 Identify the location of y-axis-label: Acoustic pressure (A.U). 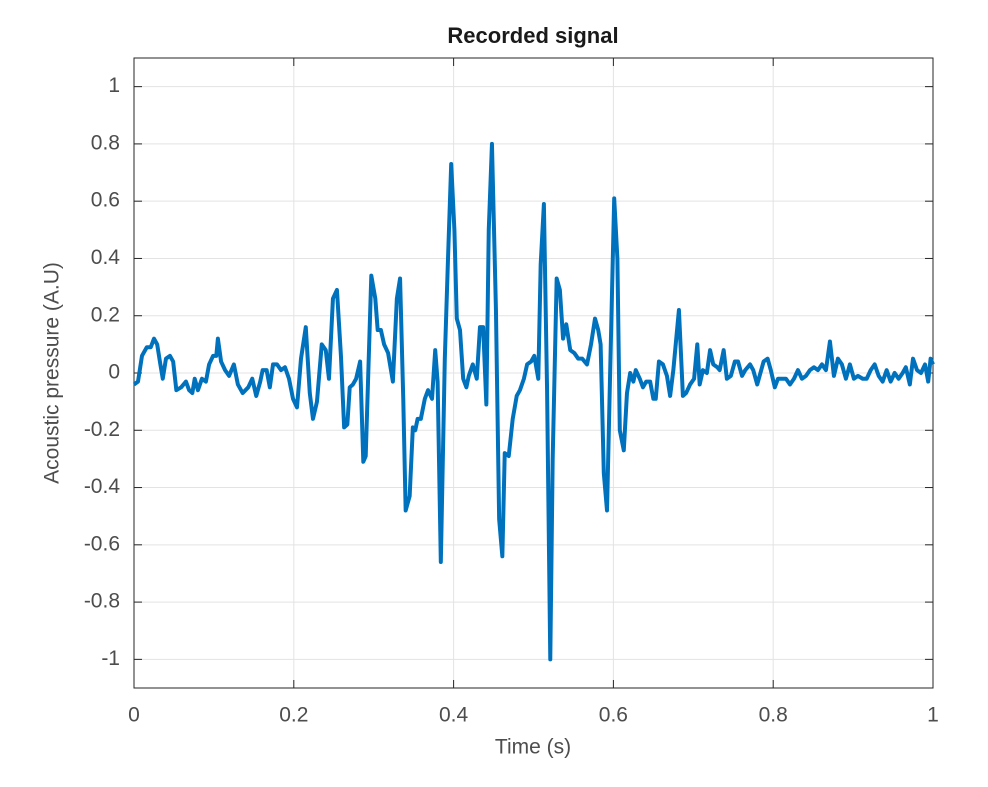
(52, 373).